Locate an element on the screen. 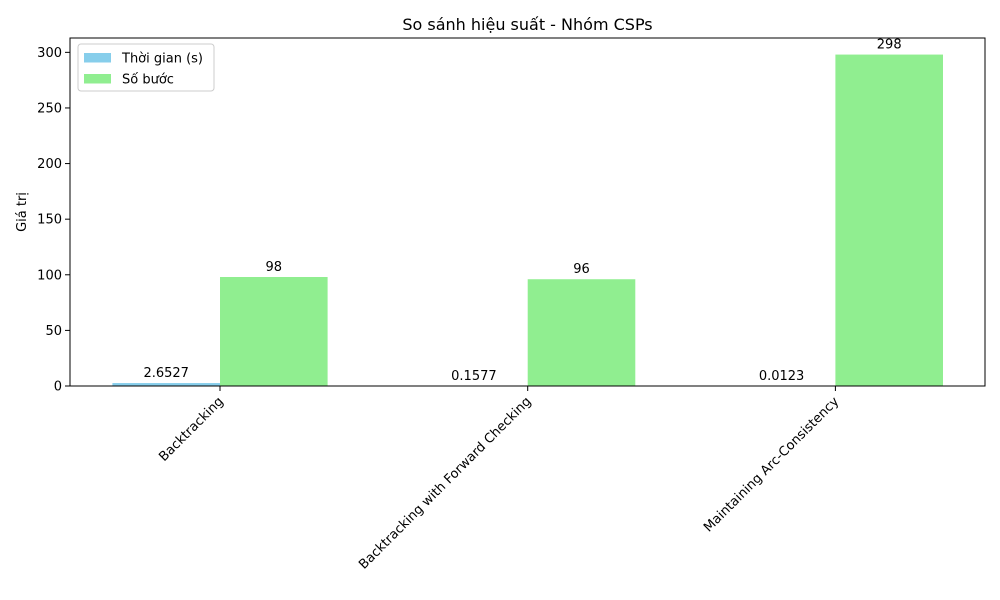  y-tick-label: 0 is located at coordinates (58, 387).